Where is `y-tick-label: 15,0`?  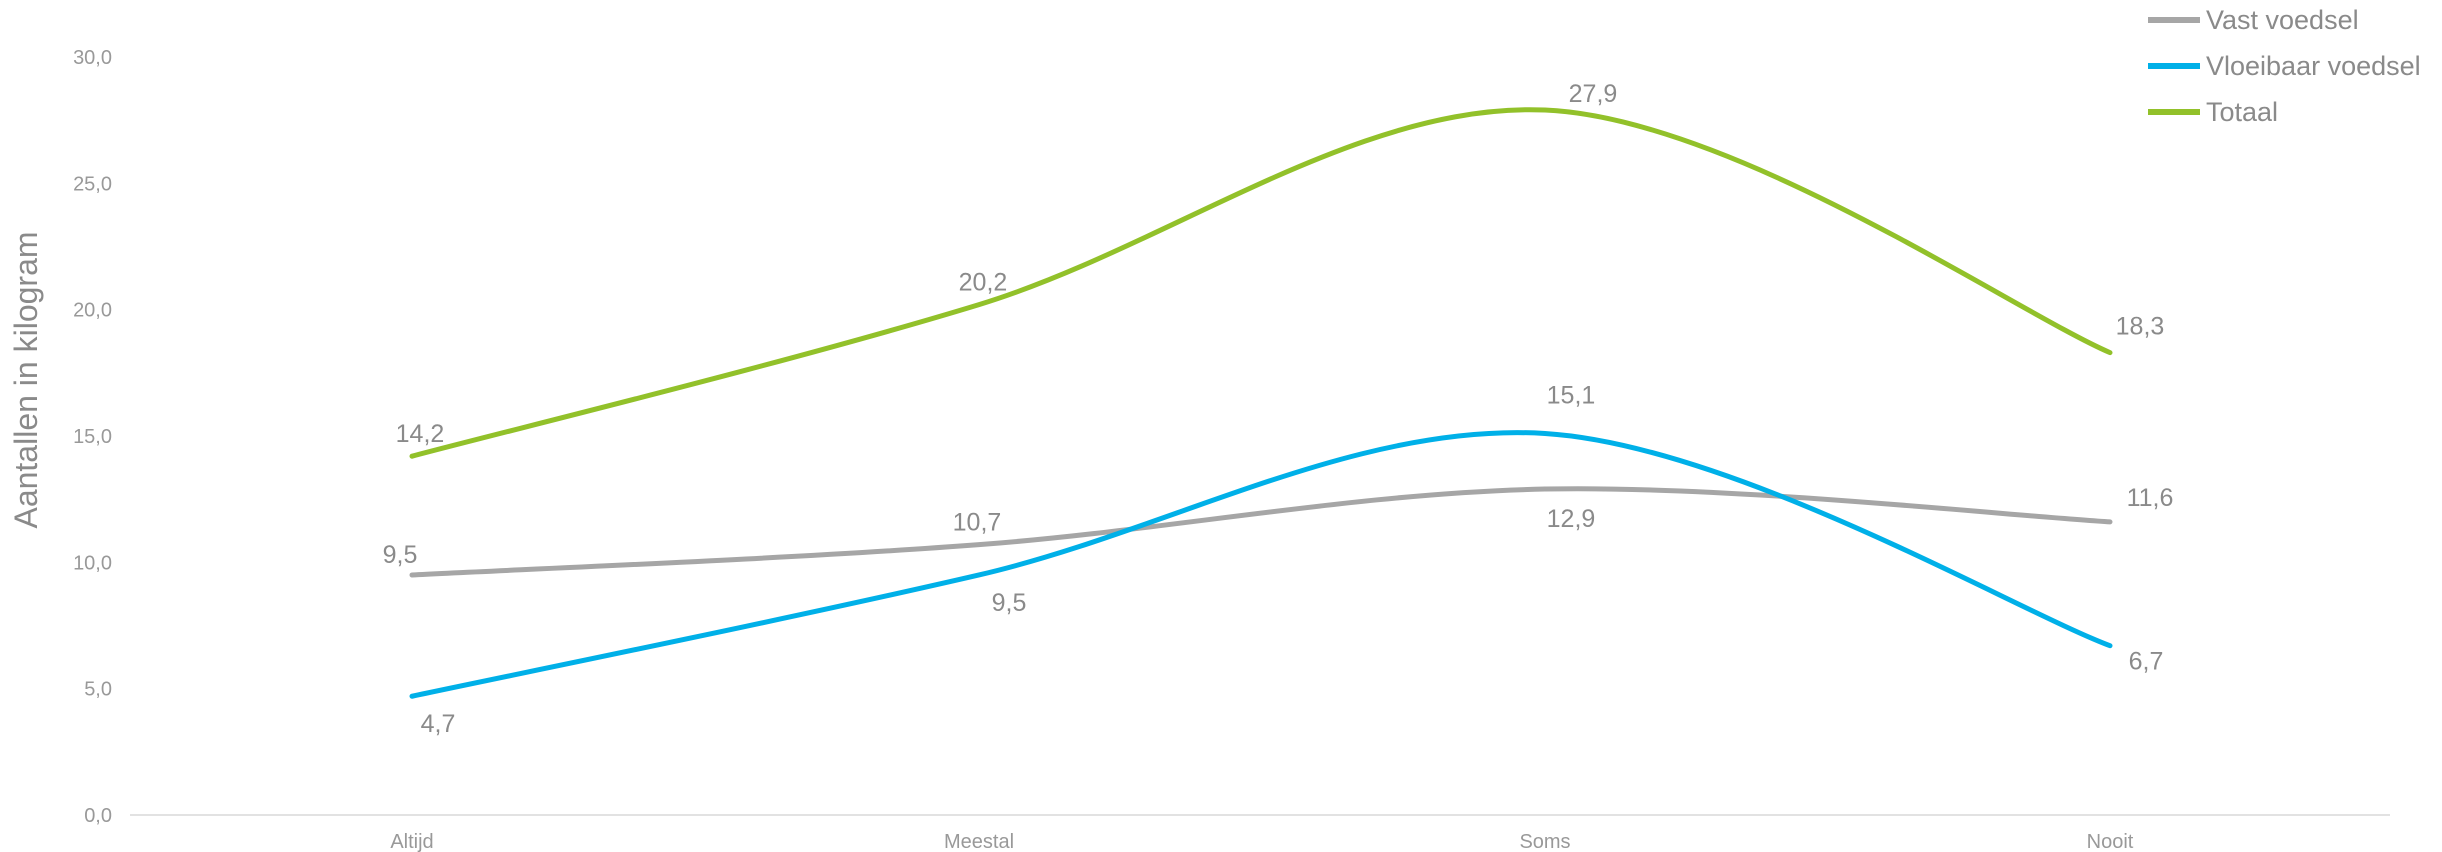 y-tick-label: 15,0 is located at coordinates (92, 437).